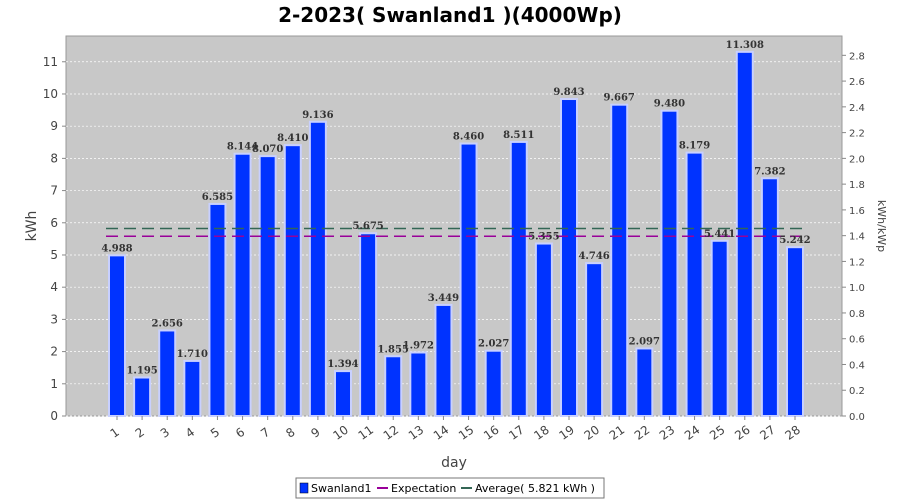 The width and height of the screenshot is (900, 500). I want to click on legend-swatch-bars, so click(304, 488).